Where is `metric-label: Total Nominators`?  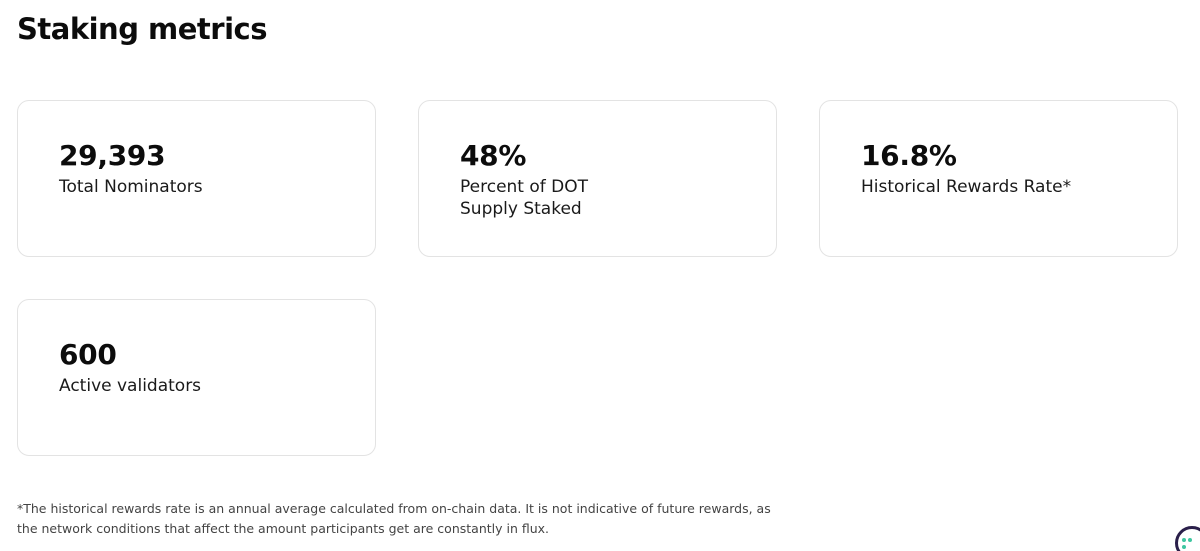 metric-label: Total Nominators is located at coordinates (131, 187).